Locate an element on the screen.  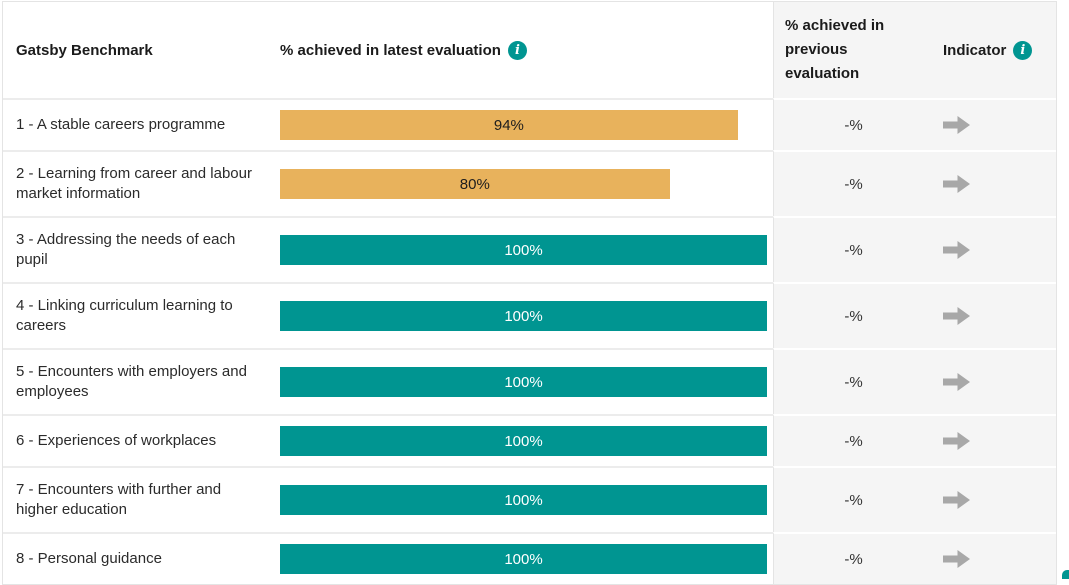
latest-bar-cell: 94% is located at coordinates (525, 124).